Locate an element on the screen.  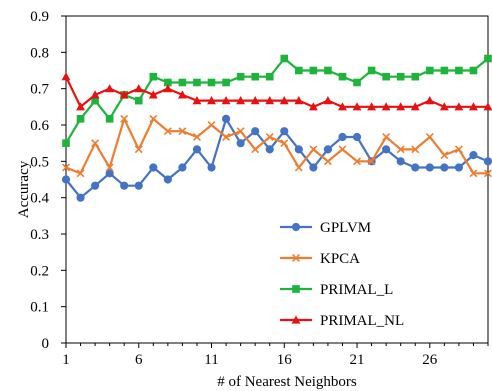
x-tick-label: 1 is located at coordinates (66, 360).